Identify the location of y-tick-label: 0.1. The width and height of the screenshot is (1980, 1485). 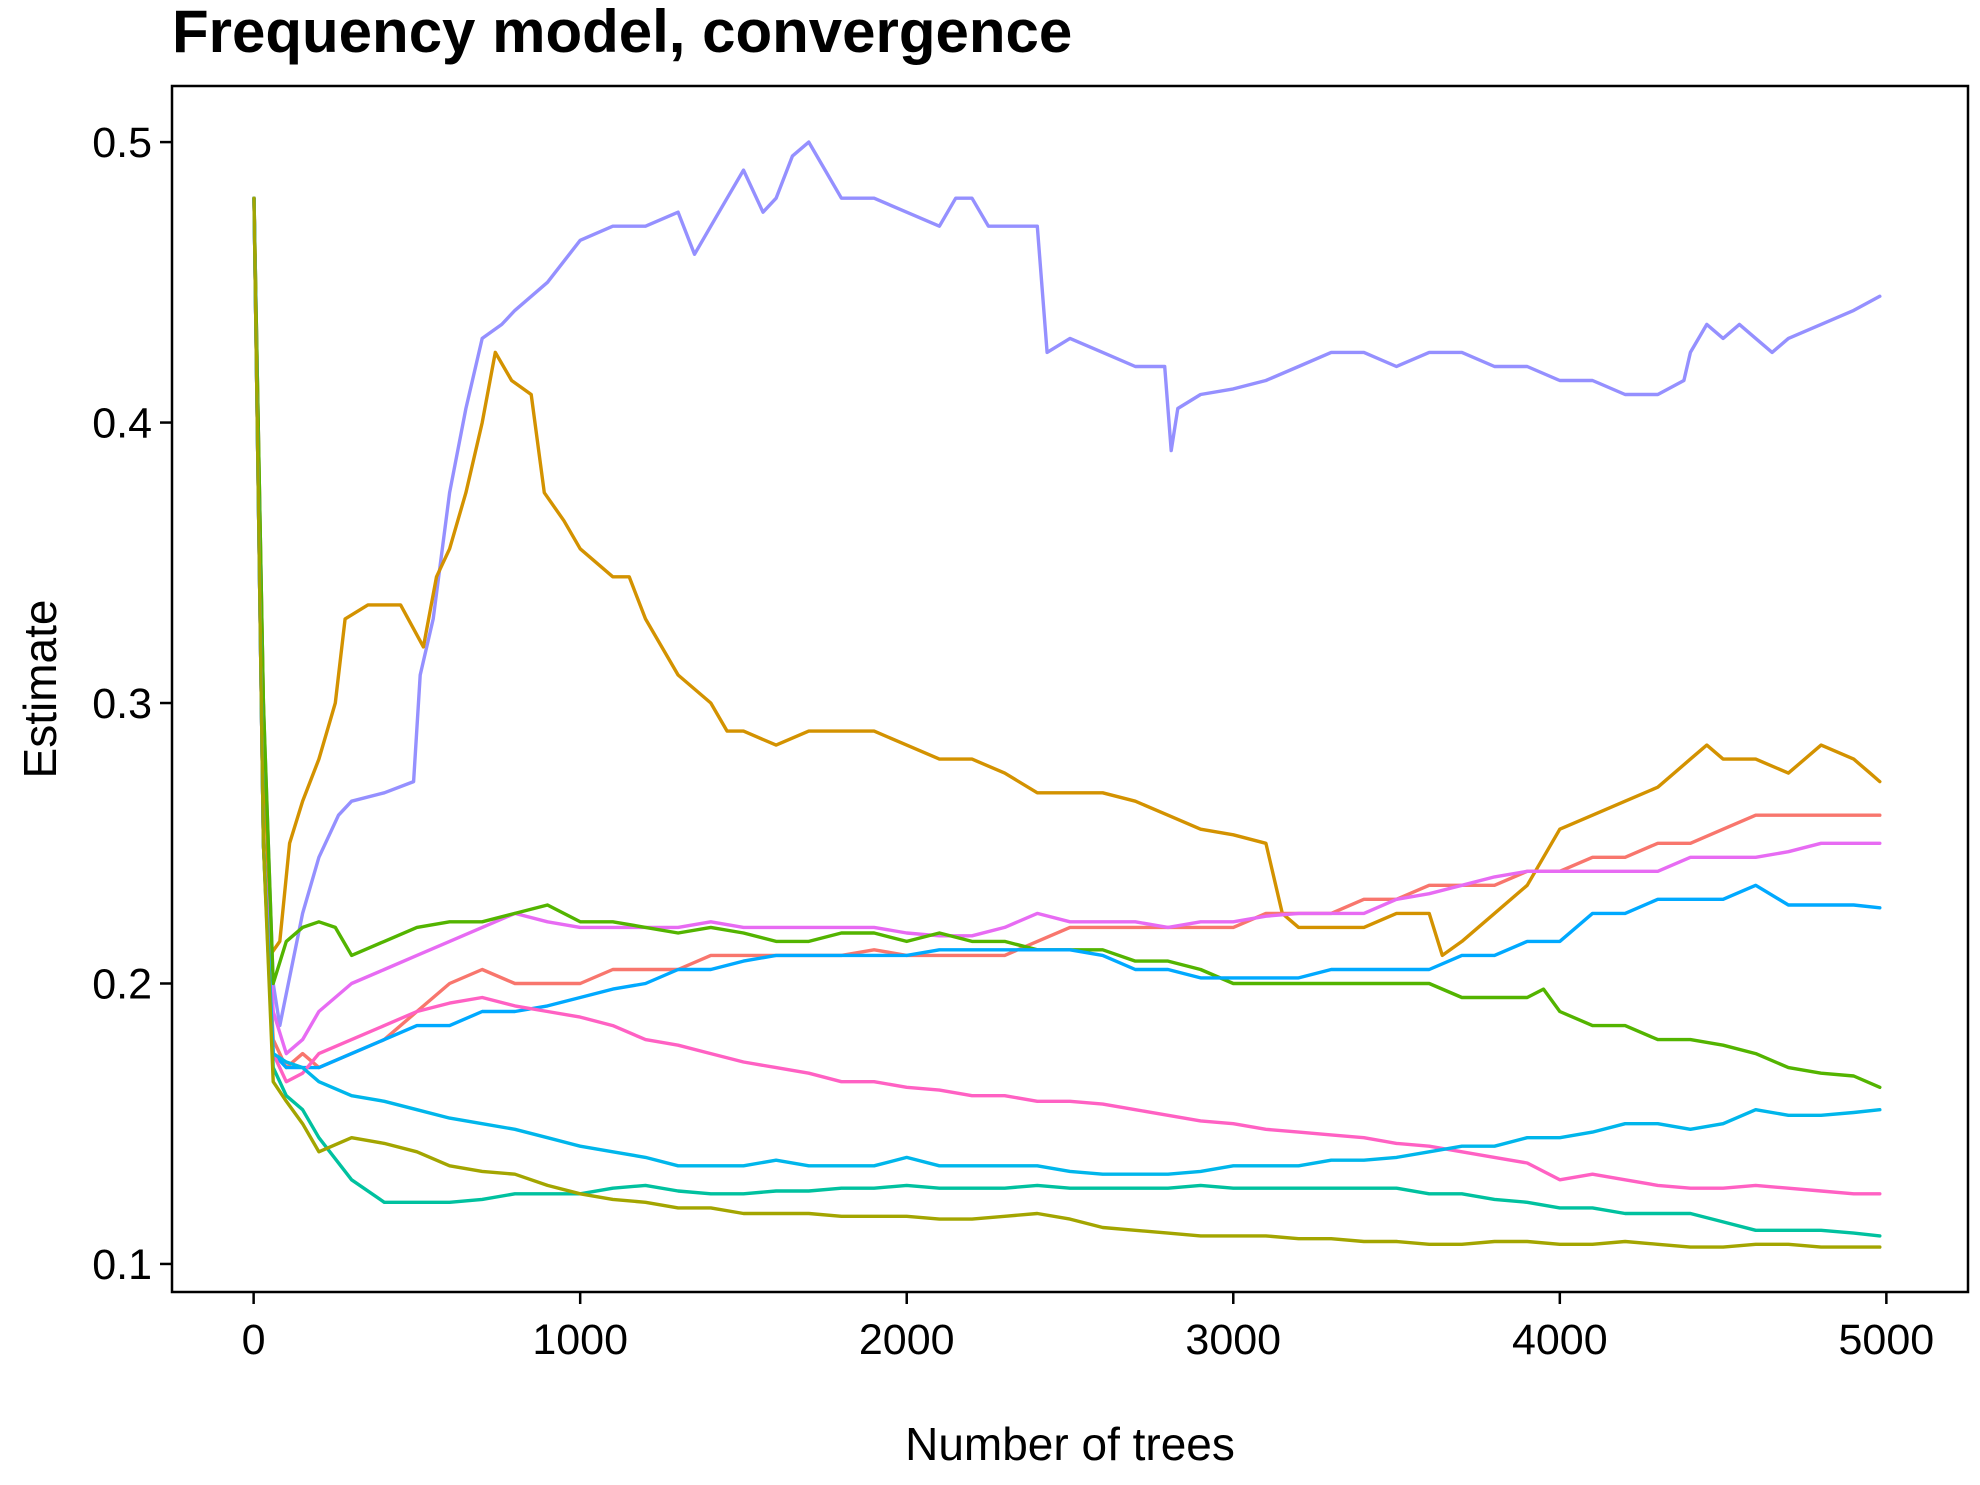
(122, 1265).